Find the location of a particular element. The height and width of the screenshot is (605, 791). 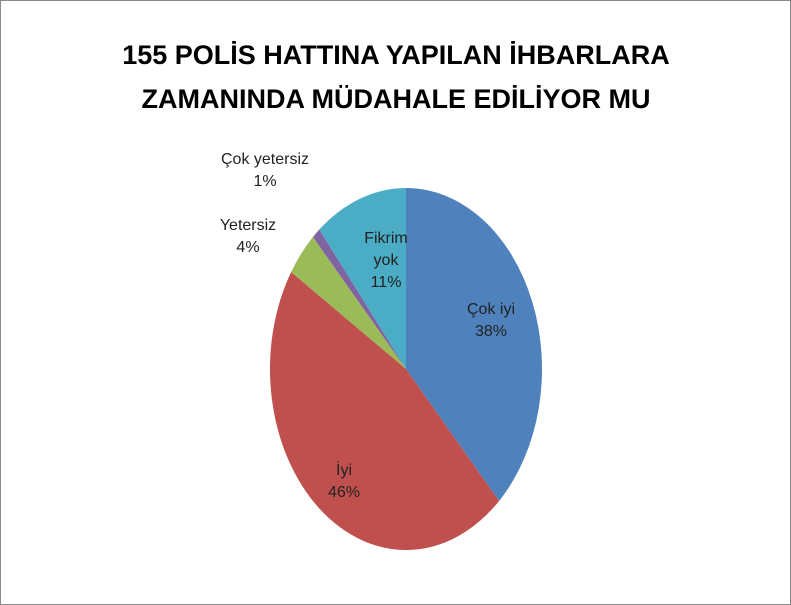

slice-category: İyi is located at coordinates (344, 470).